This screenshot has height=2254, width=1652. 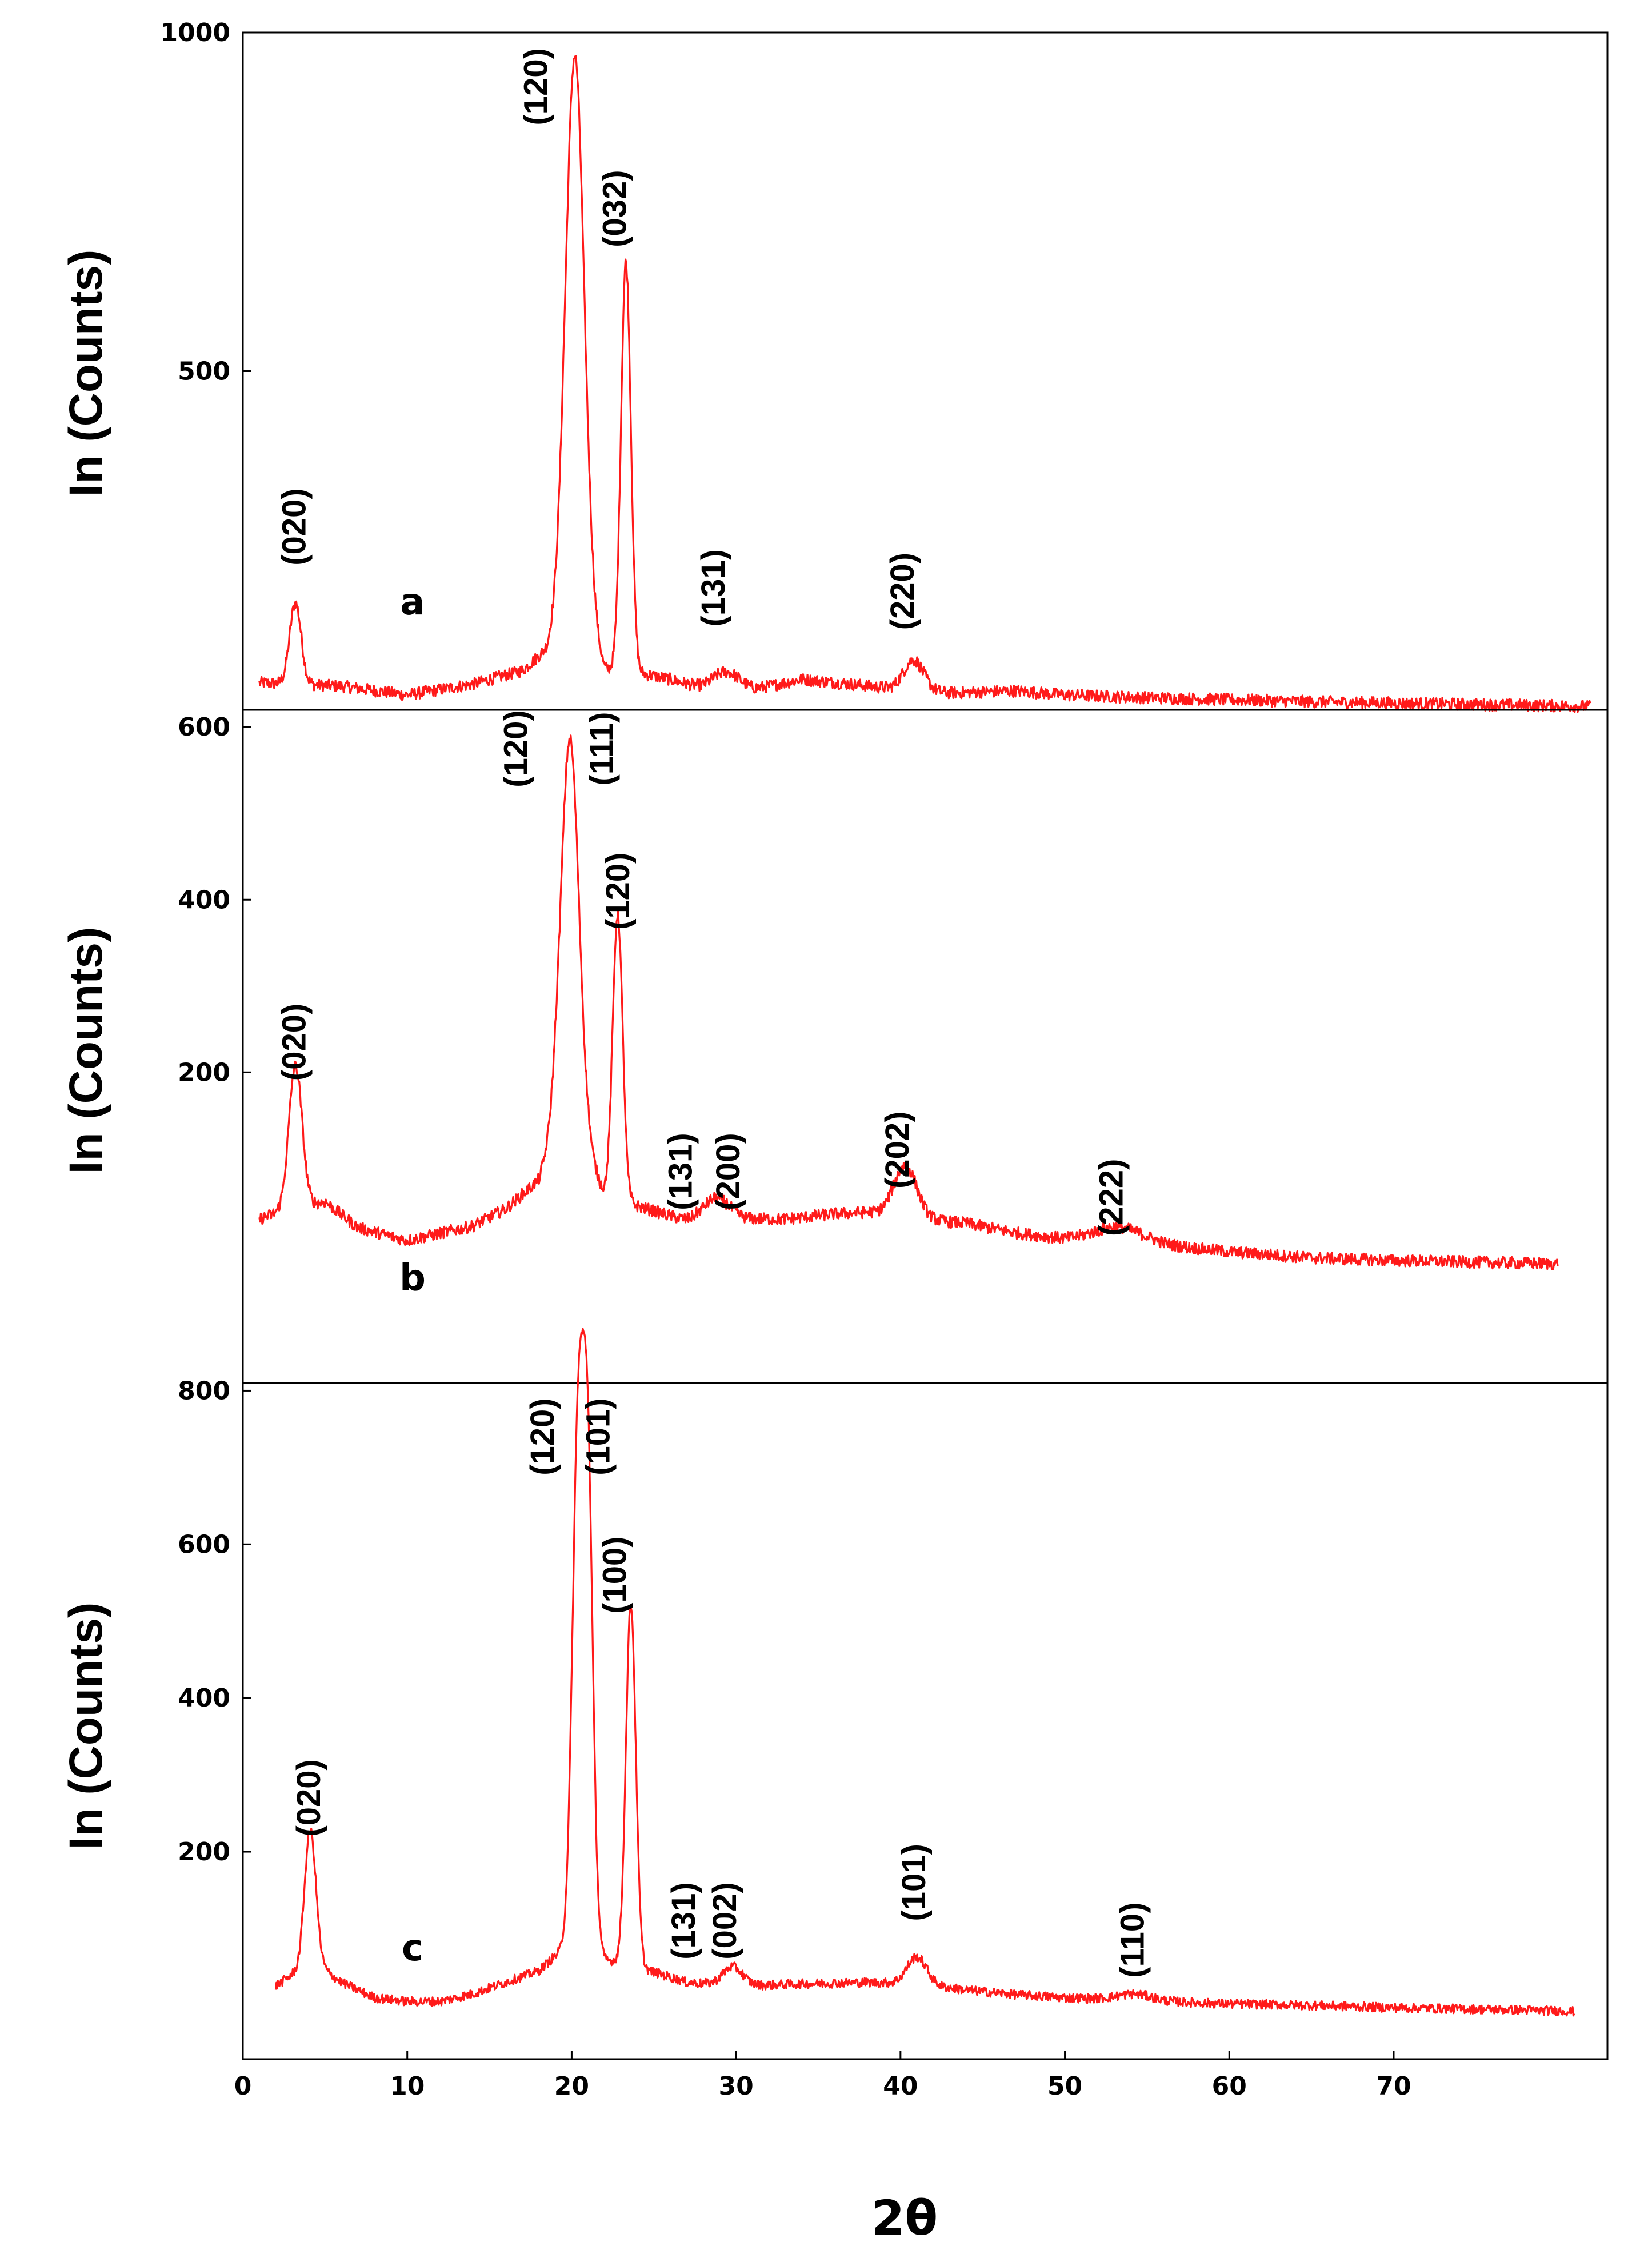 What do you see at coordinates (720, 1687) in the screenshot?
I see `panel-c-peak-labels: (020) (120) (101) (100) (131) (002) (101) (110)` at bounding box center [720, 1687].